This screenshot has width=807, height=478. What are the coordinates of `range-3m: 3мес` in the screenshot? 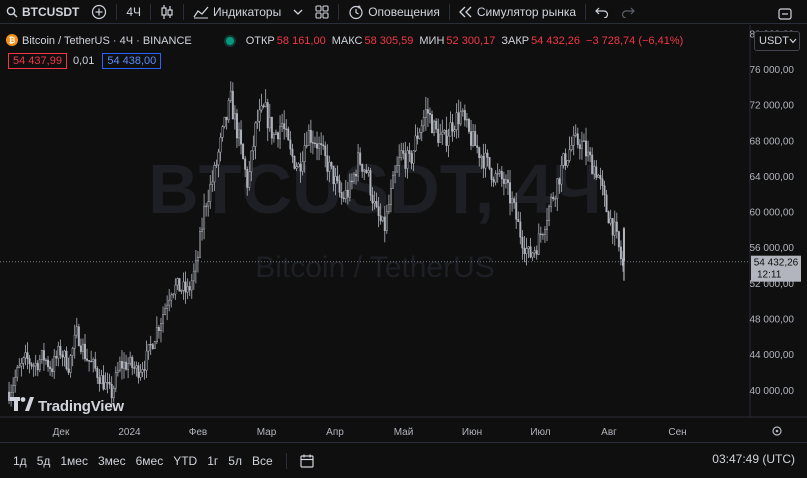 It's located at (111, 460).